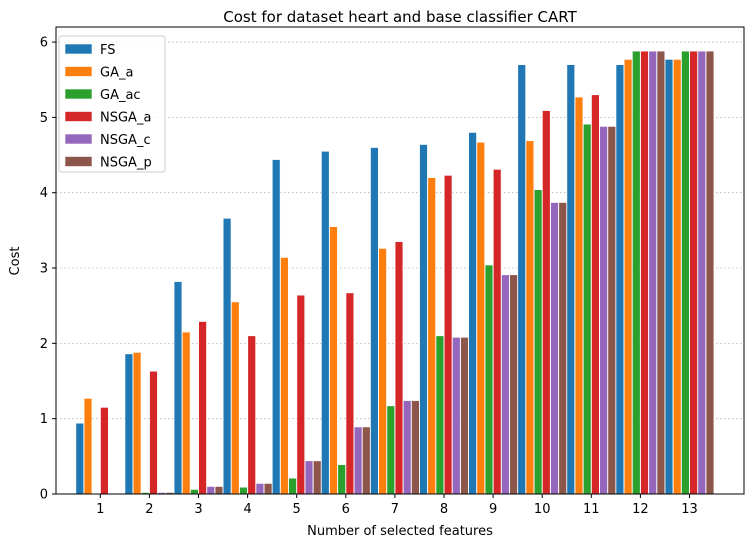 This screenshot has height=547, width=755. What do you see at coordinates (112, 104) in the screenshot?
I see `legend: FS GA_a GA_ac NSGA_a NSGA_c NSGA_p` at bounding box center [112, 104].